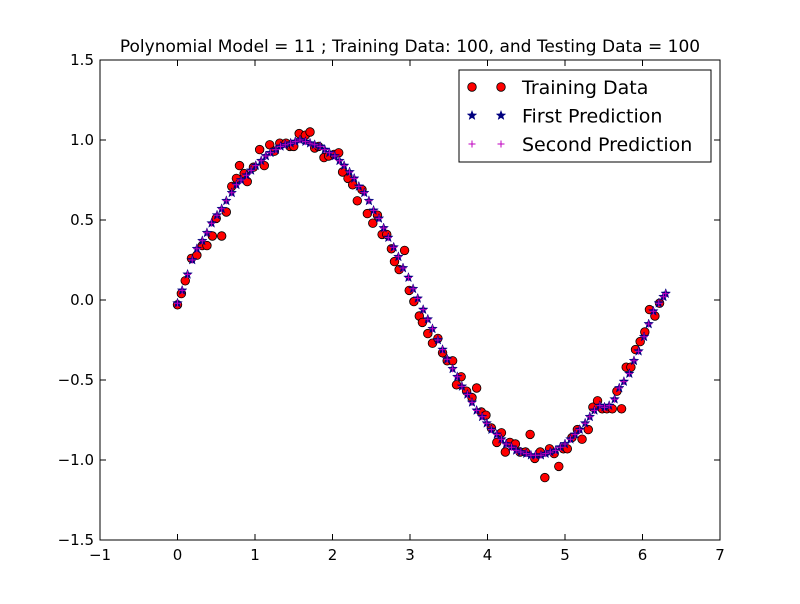 The image size is (800, 604). What do you see at coordinates (76, 460) in the screenshot?
I see `y-tick-label: −1.0` at bounding box center [76, 460].